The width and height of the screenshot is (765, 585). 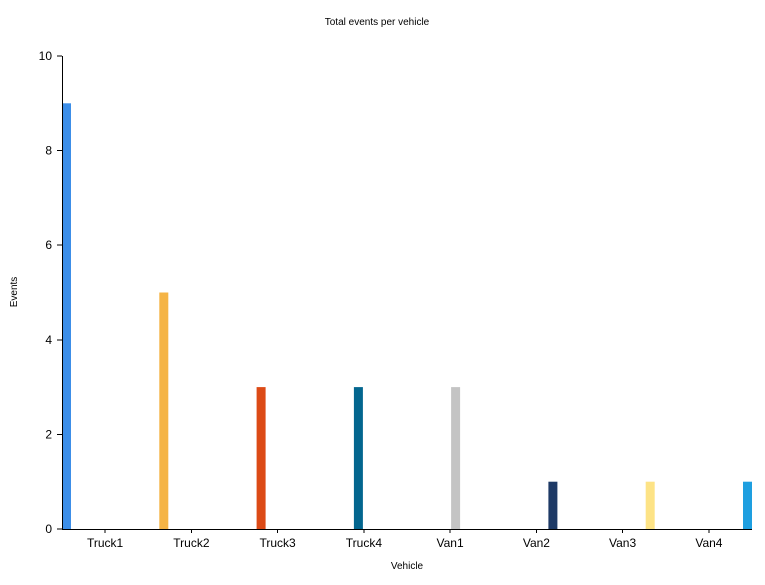 I want to click on y-ticks-group: 0 2 4 6 8 10, so click(x=50, y=292).